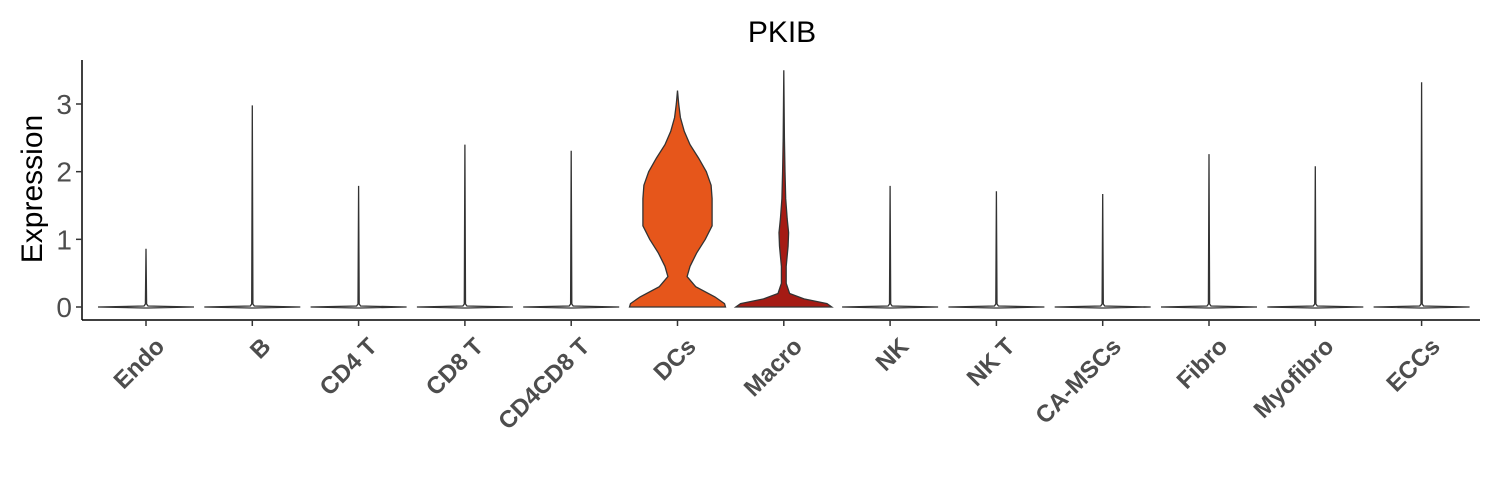 The image size is (1500, 500). What do you see at coordinates (1315, 237) in the screenshot?
I see `violin-myofibro` at bounding box center [1315, 237].